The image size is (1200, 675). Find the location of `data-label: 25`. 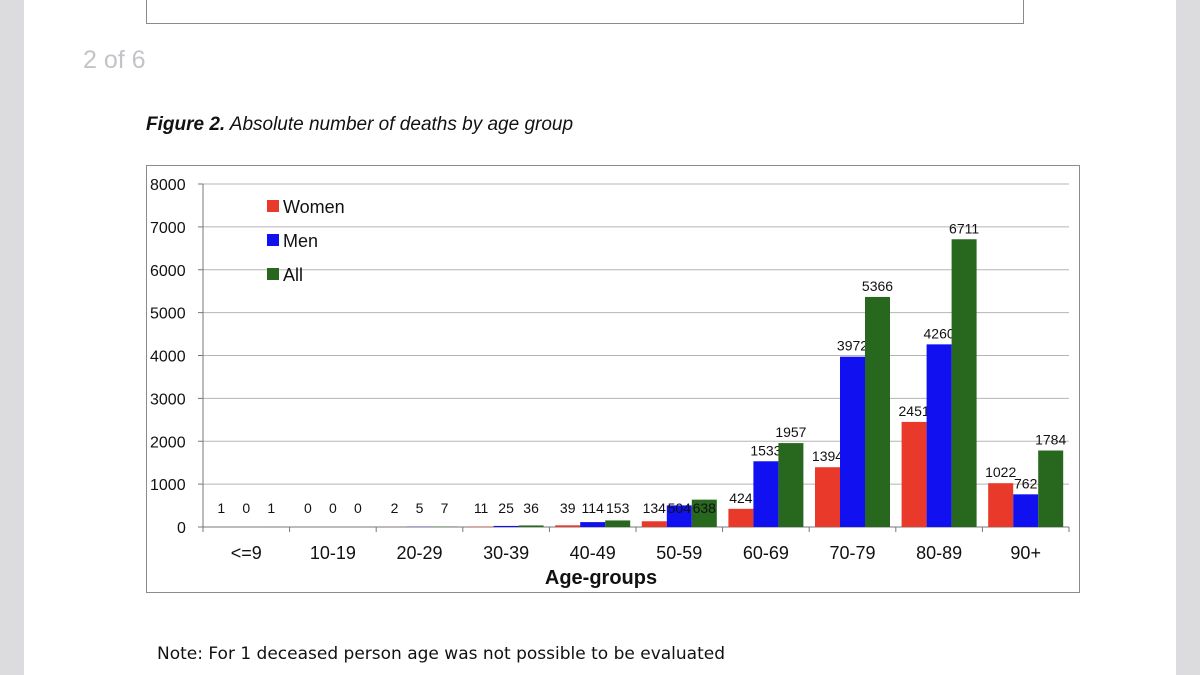

data-label: 25 is located at coordinates (506, 508).